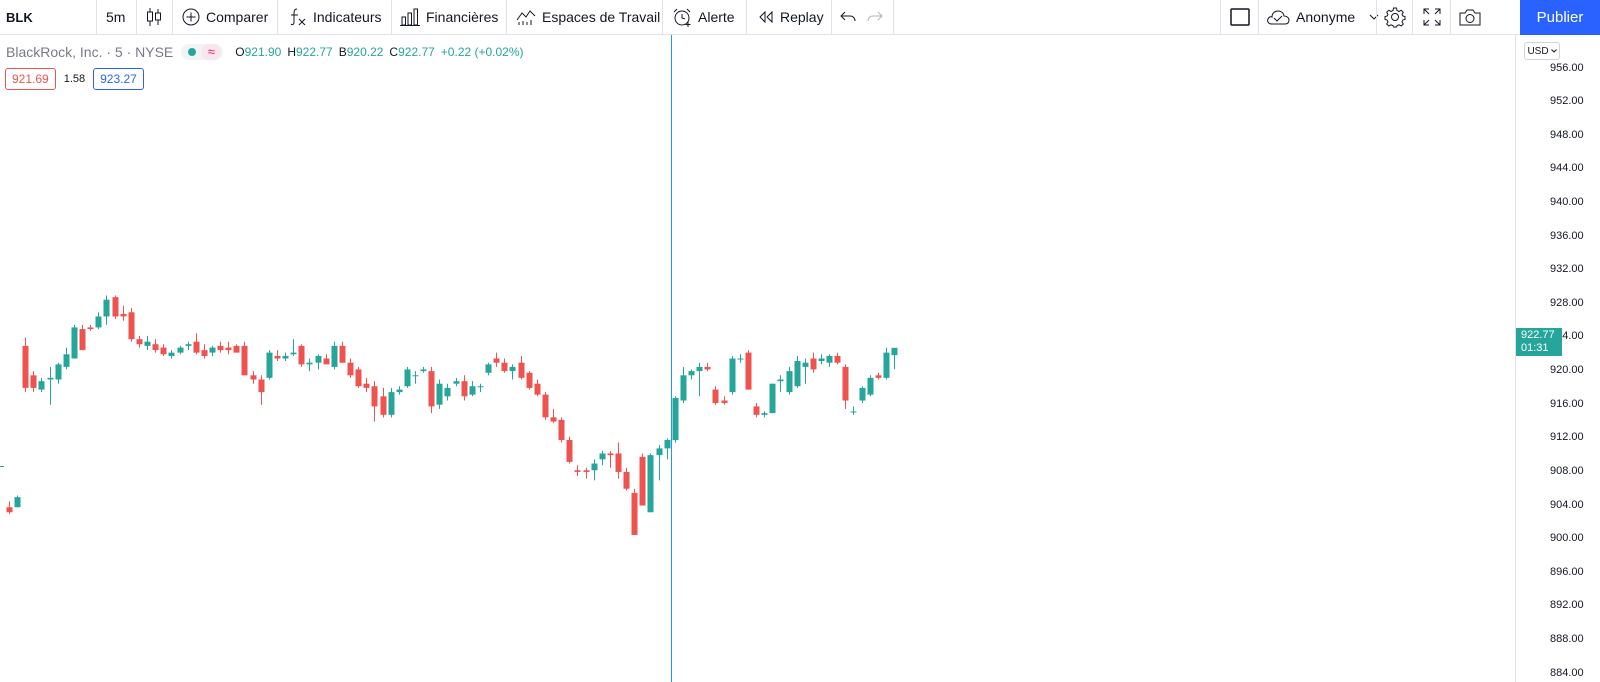 The height and width of the screenshot is (682, 1600). What do you see at coordinates (30, 79) in the screenshot?
I see `bid-price: 921.69` at bounding box center [30, 79].